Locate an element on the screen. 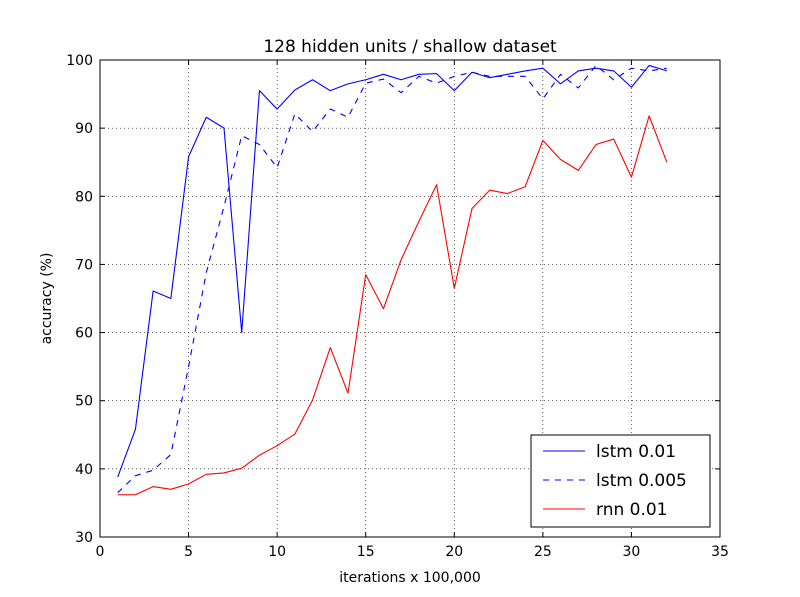 The image size is (800, 597). legend-box is located at coordinates (620, 481).